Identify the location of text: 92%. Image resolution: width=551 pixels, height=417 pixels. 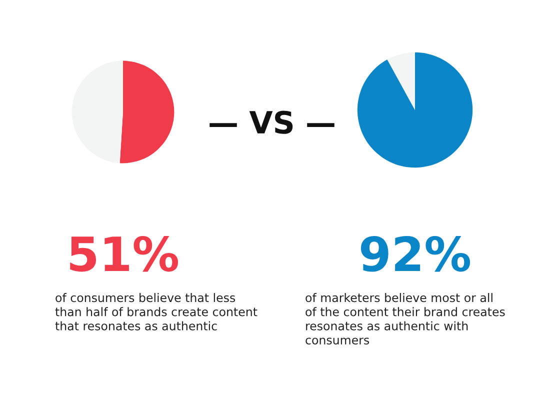
(415, 254).